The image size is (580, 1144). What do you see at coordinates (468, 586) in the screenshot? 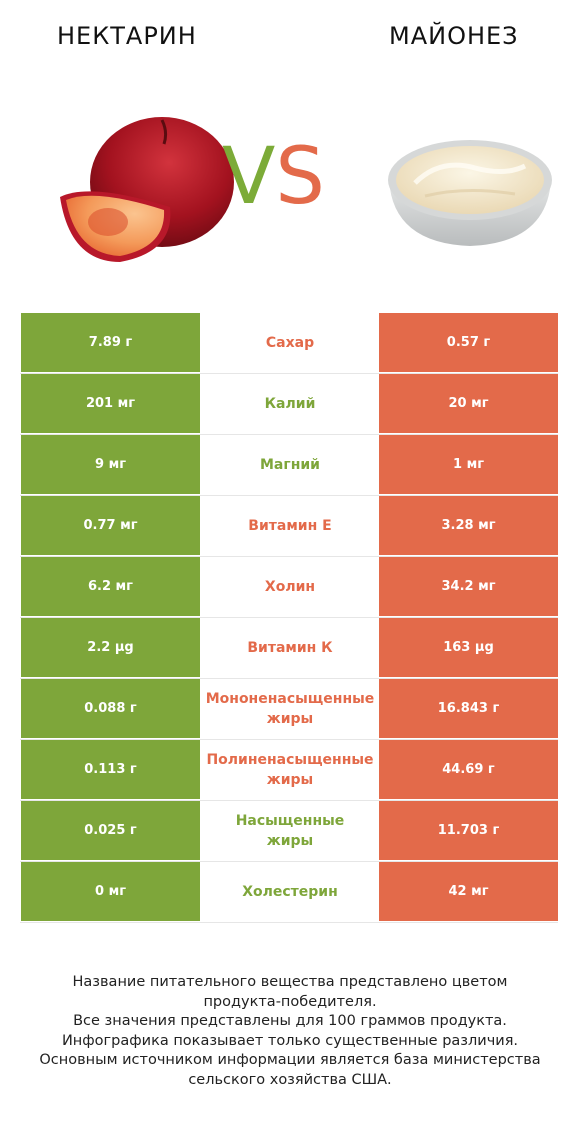
I see `right-value-cell: 34.2 мг` at bounding box center [468, 586].